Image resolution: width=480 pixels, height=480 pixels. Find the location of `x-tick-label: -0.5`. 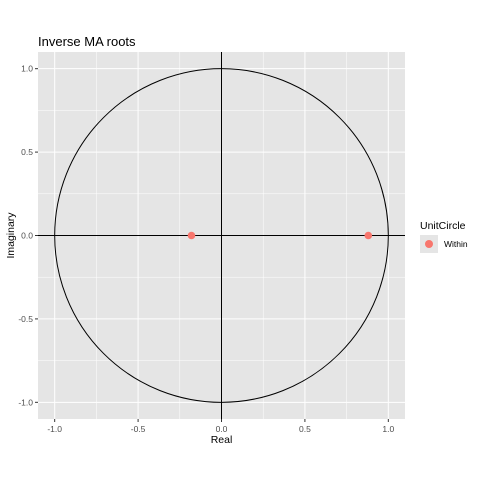

x-tick-label: -0.5 is located at coordinates (138, 429).